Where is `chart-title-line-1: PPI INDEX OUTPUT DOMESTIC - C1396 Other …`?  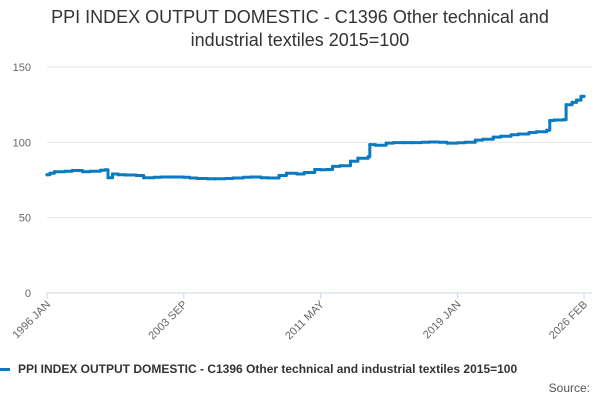
chart-title-line-1: PPI INDEX OUTPUT DOMESTIC - C1396 Other … is located at coordinates (300, 17).